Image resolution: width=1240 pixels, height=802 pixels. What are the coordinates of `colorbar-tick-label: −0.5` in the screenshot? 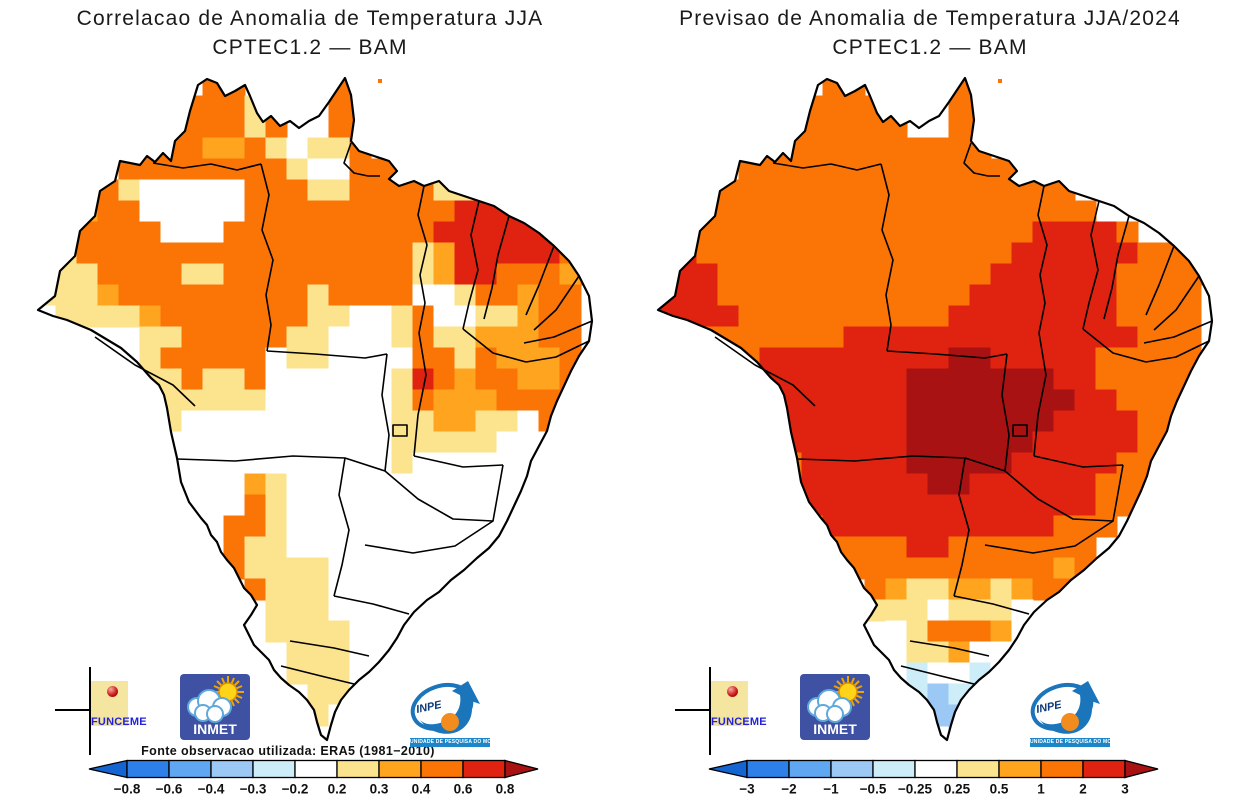 It's located at (873, 789).